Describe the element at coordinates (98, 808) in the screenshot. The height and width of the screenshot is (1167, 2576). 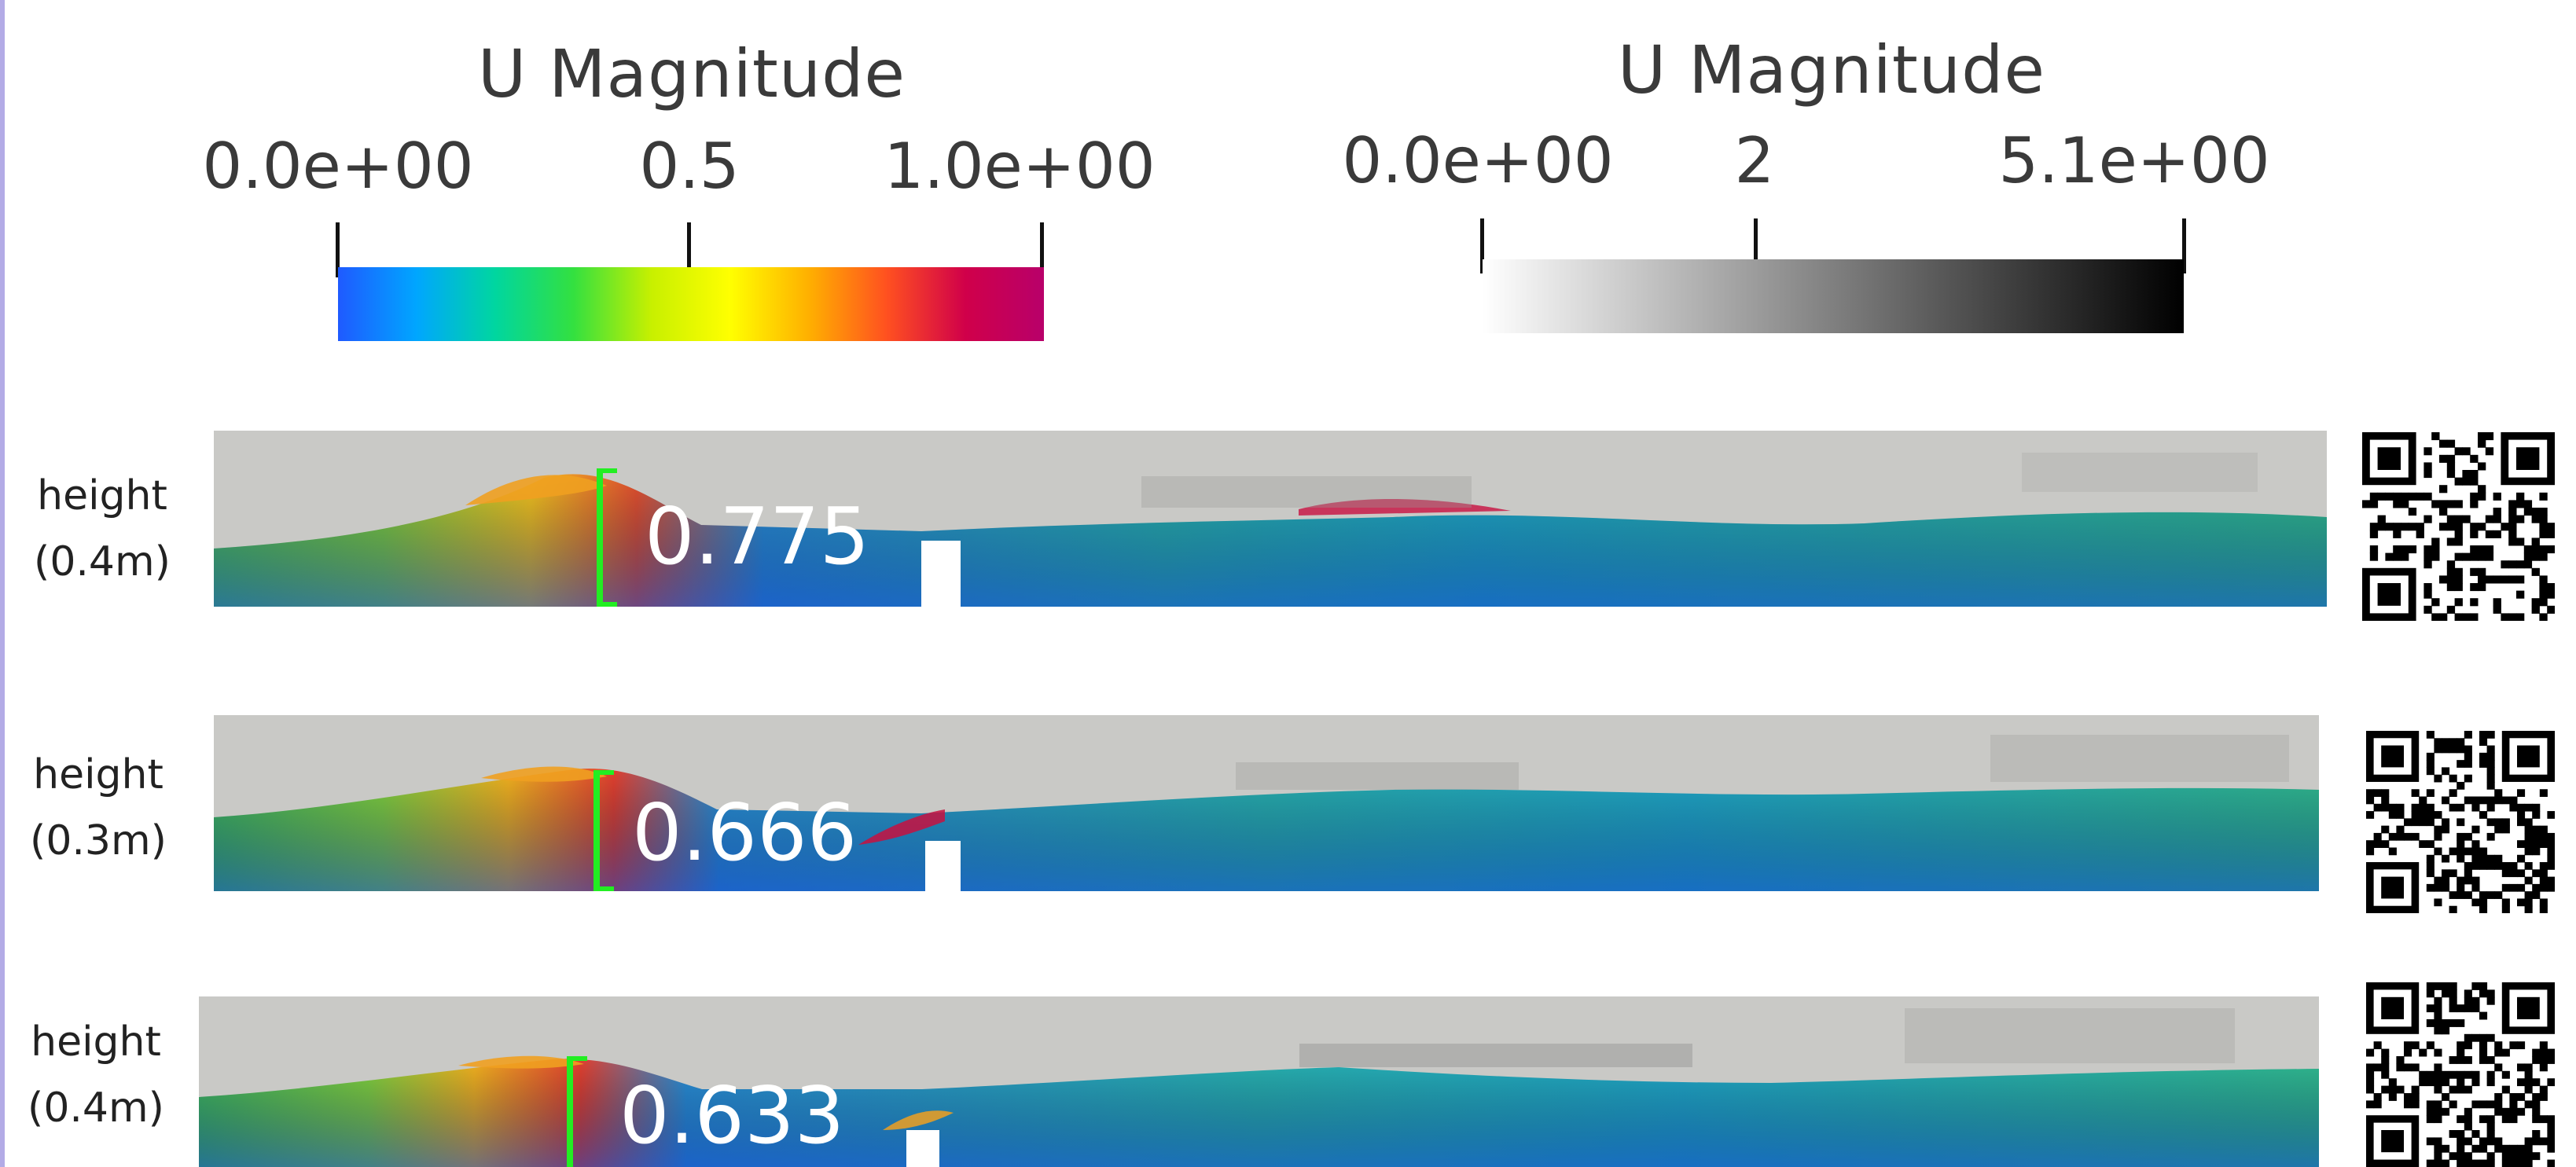
I see `row-label: height (0.3m)` at that location.